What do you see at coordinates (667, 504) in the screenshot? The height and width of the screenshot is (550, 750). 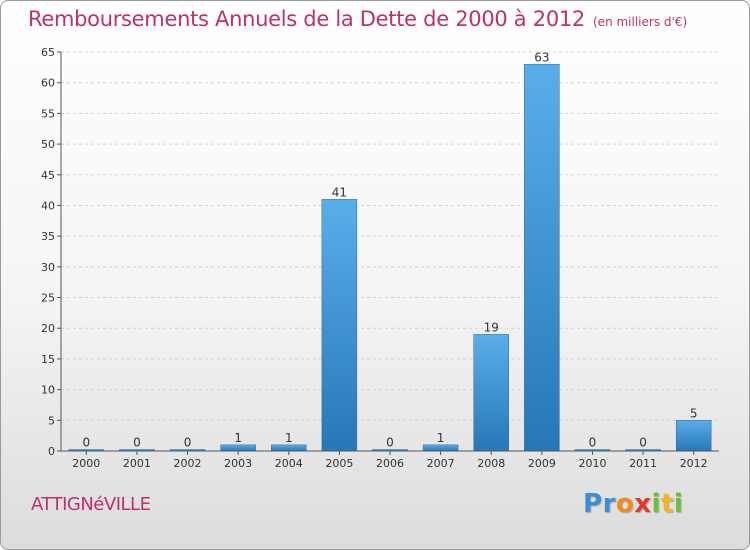 I see `logo-letter: t` at bounding box center [667, 504].